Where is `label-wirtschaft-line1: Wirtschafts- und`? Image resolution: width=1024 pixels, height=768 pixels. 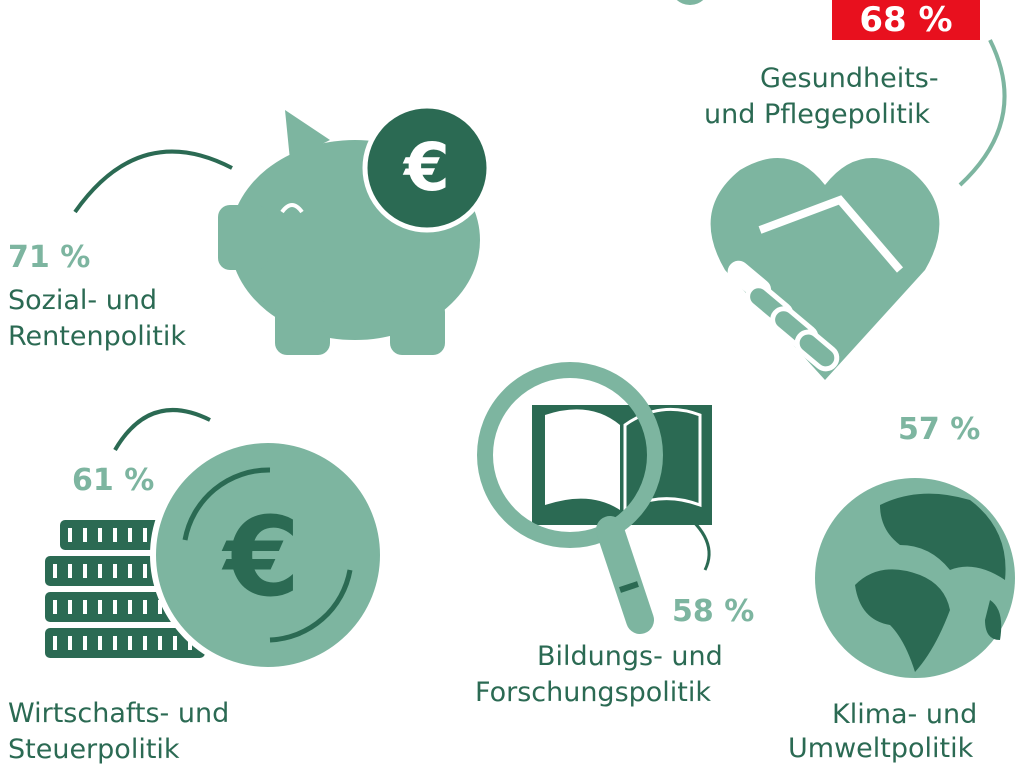 label-wirtschaft-line1: Wirtschafts- und is located at coordinates (119, 713).